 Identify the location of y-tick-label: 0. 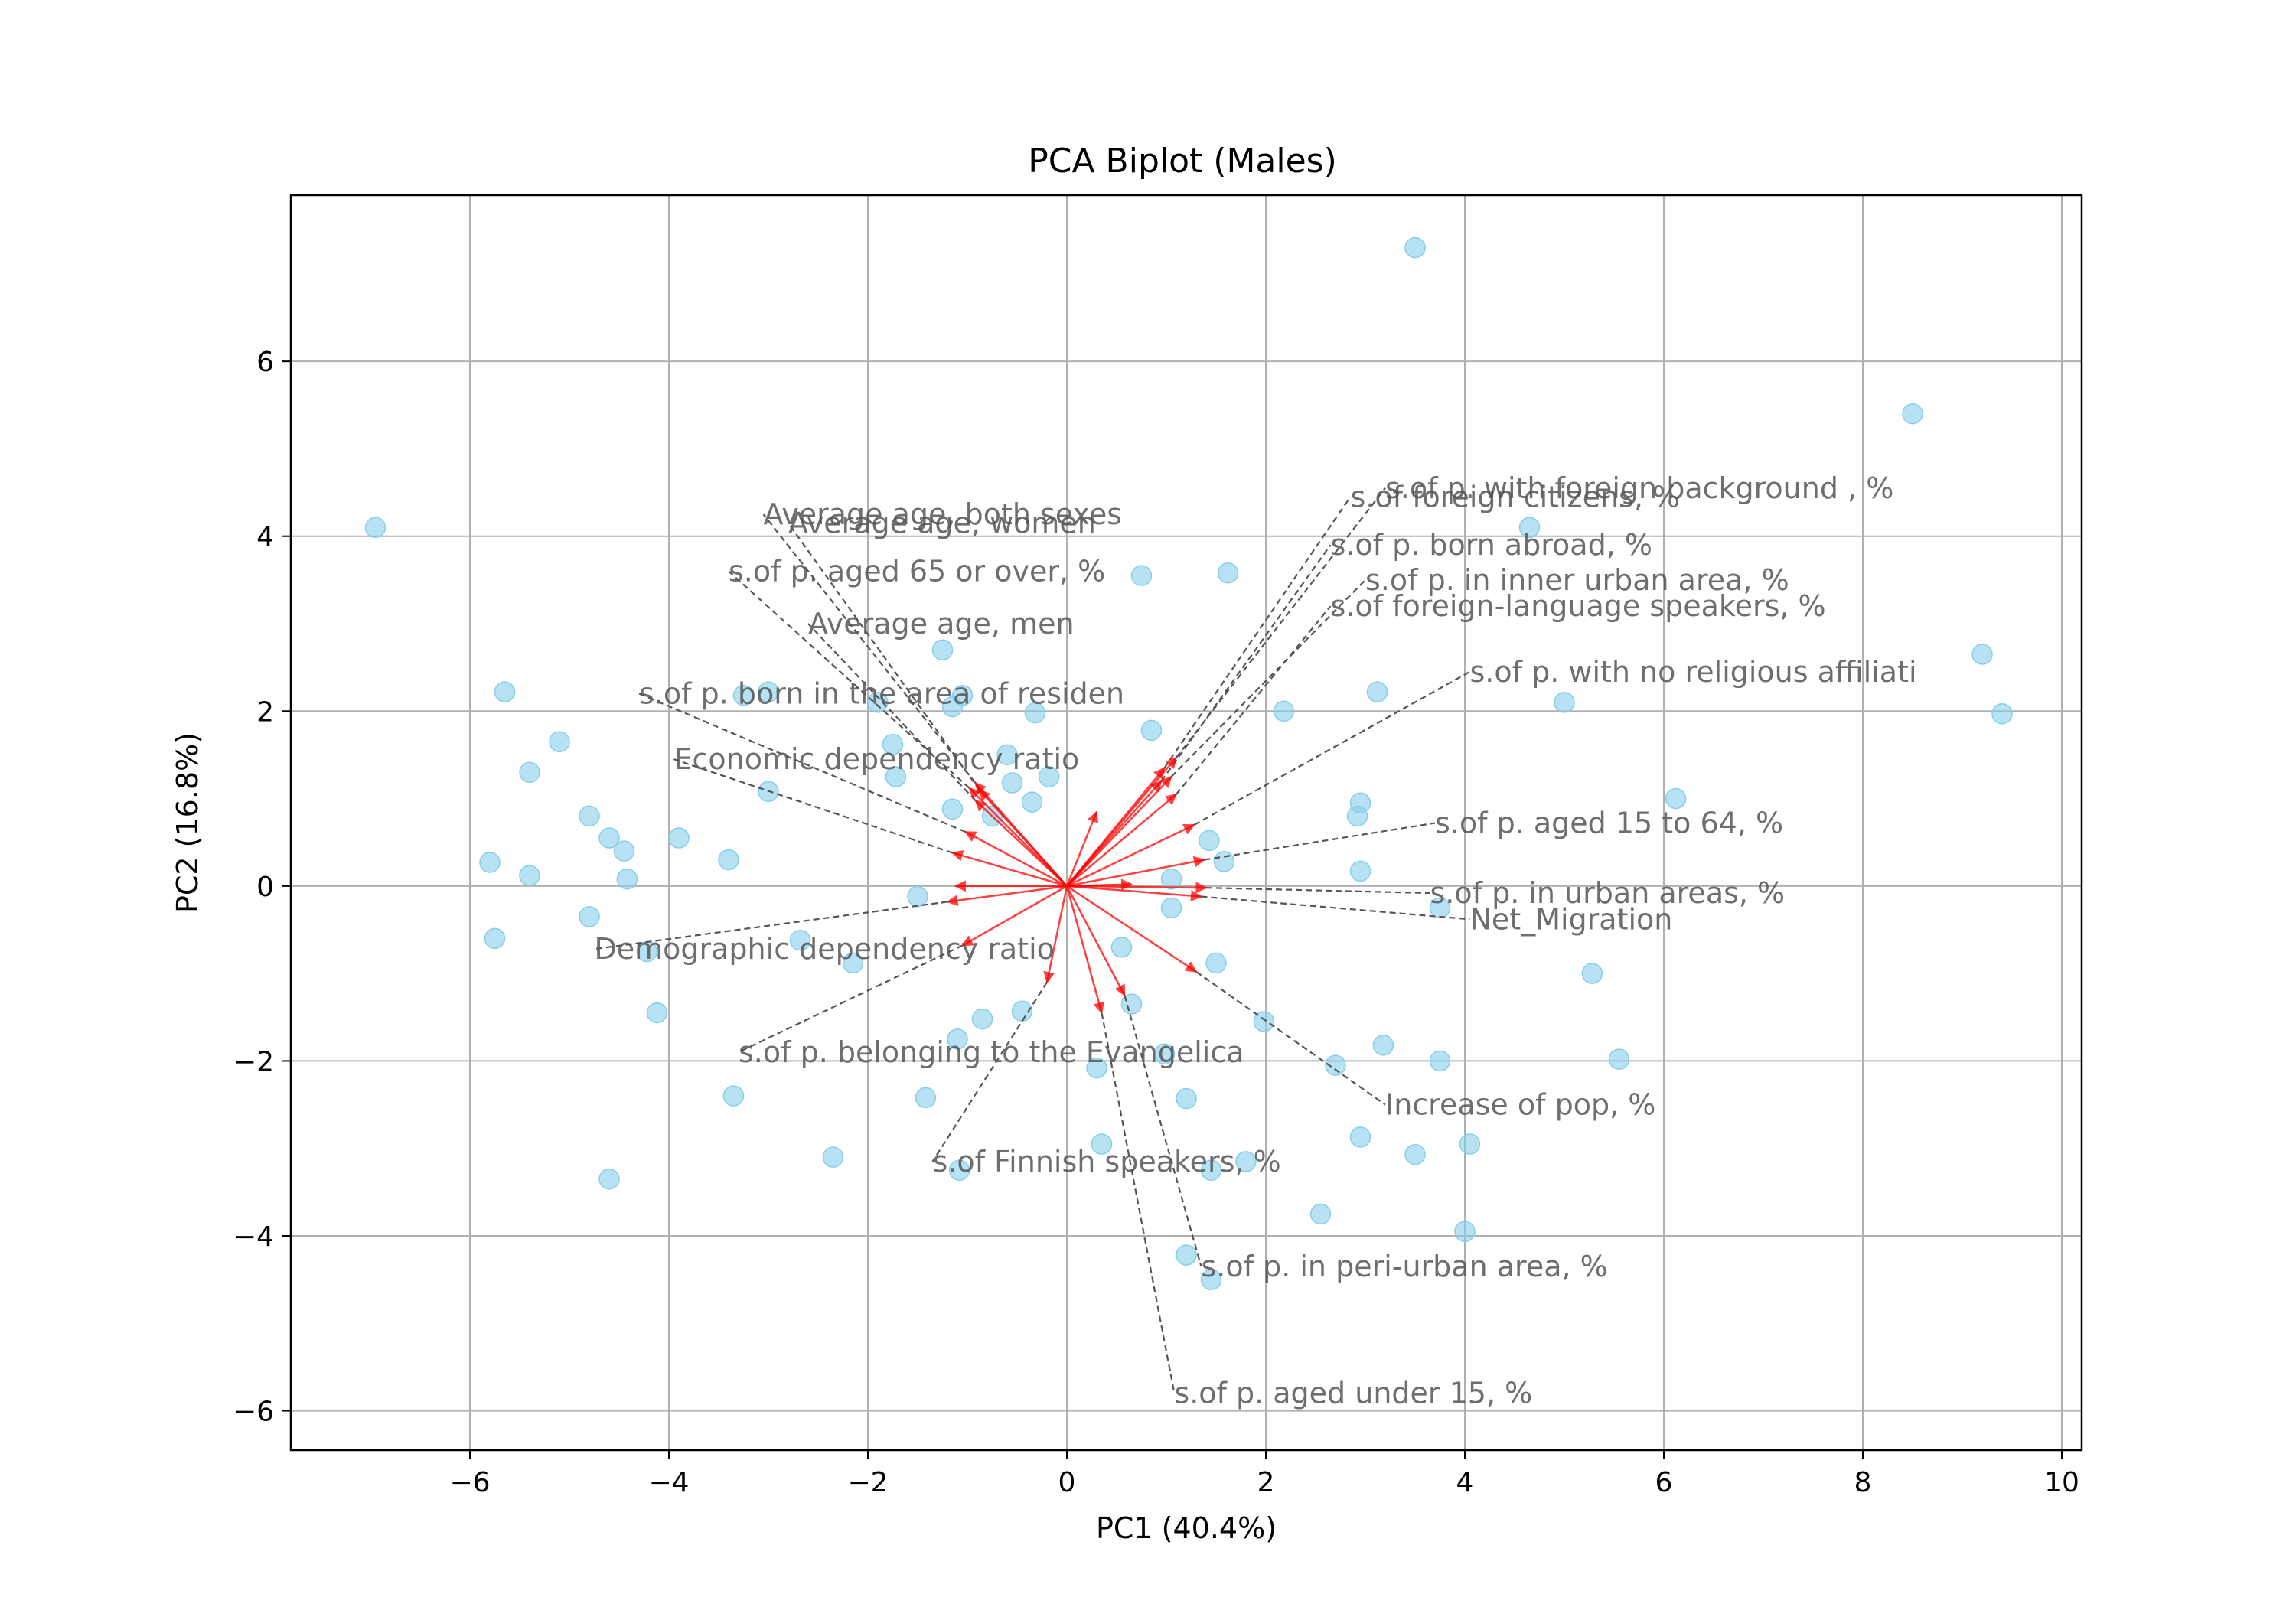
(265, 887).